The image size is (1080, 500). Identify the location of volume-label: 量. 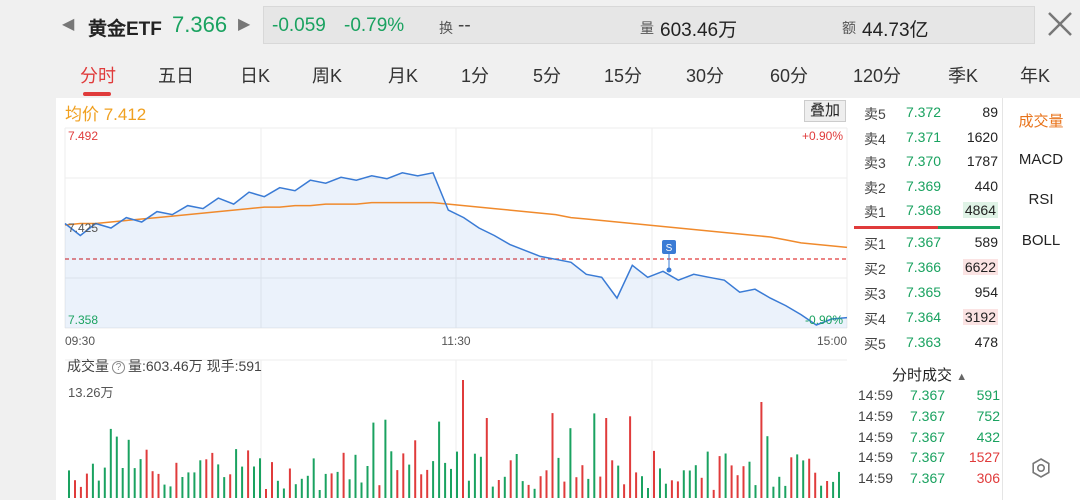
(647, 28).